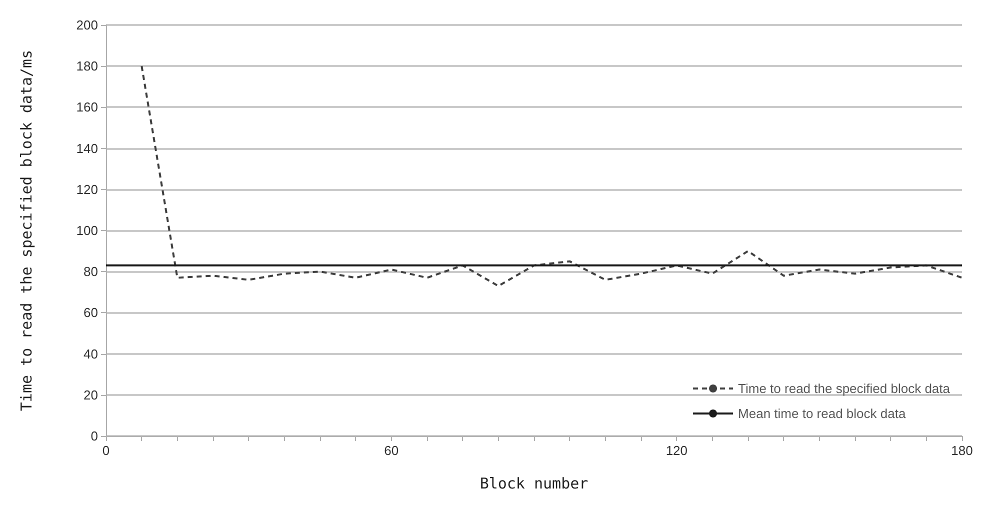 The width and height of the screenshot is (985, 505). Describe the element at coordinates (87, 230) in the screenshot. I see `y-tick-label: 100` at that location.